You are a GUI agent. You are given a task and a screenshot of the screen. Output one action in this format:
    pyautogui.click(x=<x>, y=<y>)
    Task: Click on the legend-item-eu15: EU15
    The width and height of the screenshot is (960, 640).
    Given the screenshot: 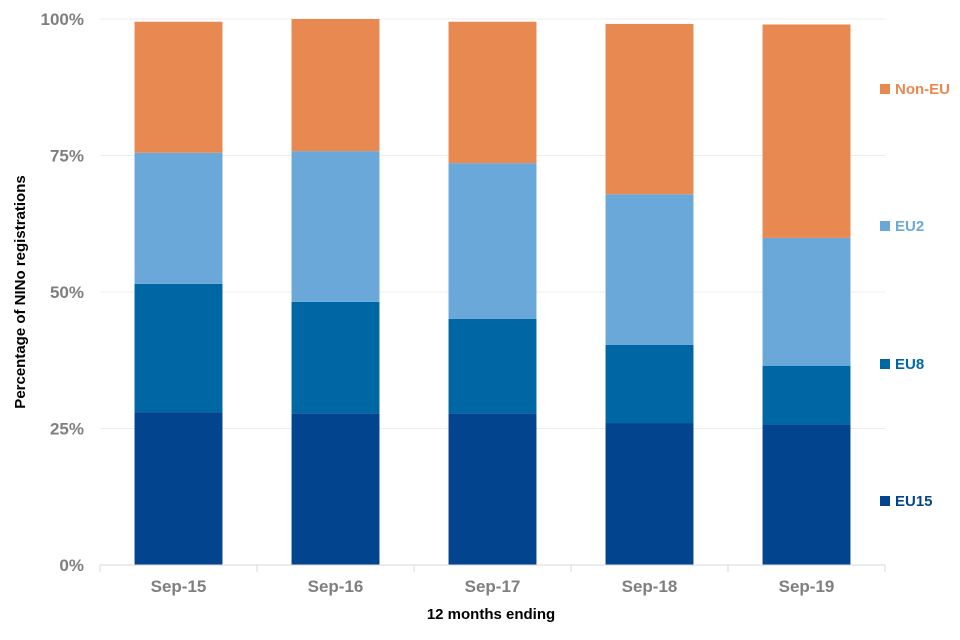 What is the action you would take?
    pyautogui.click(x=906, y=501)
    